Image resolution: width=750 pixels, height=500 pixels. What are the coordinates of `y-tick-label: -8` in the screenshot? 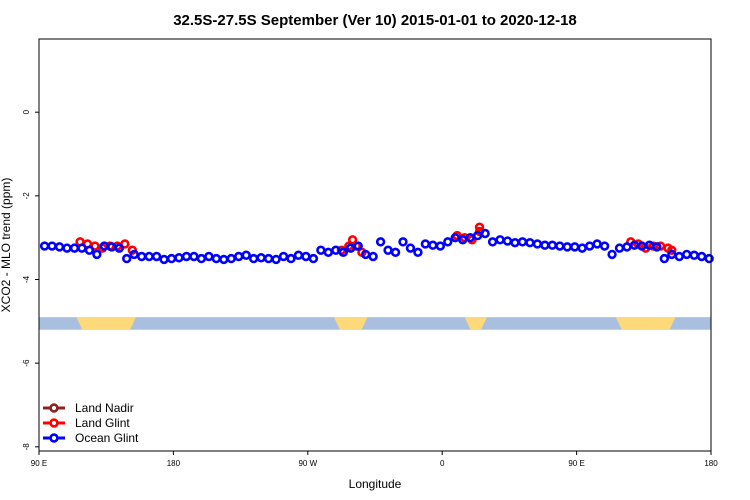 It's located at (26, 447).